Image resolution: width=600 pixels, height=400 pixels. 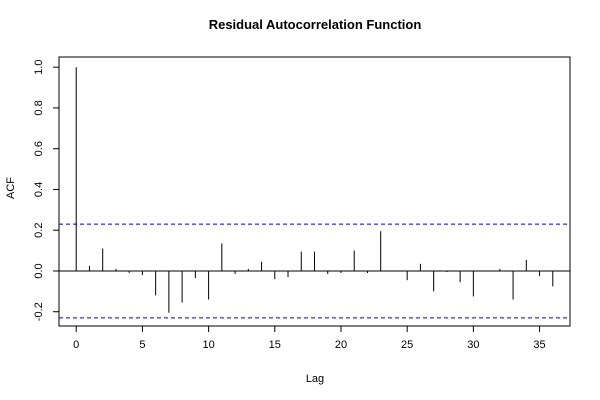 I want to click on x-axis-label: Lag, so click(x=315, y=379).